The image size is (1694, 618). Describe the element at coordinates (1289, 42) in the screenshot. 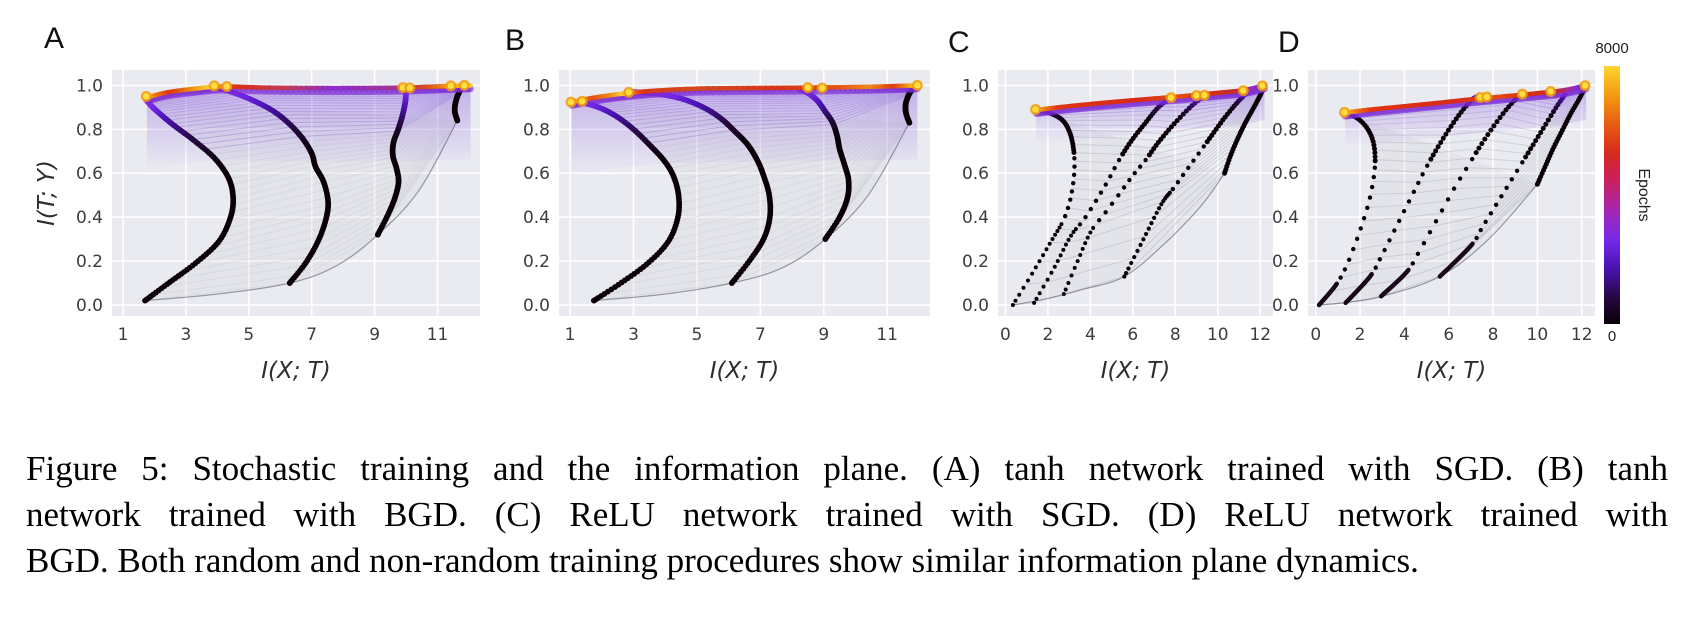

I see `panel-letter-D: D` at that location.